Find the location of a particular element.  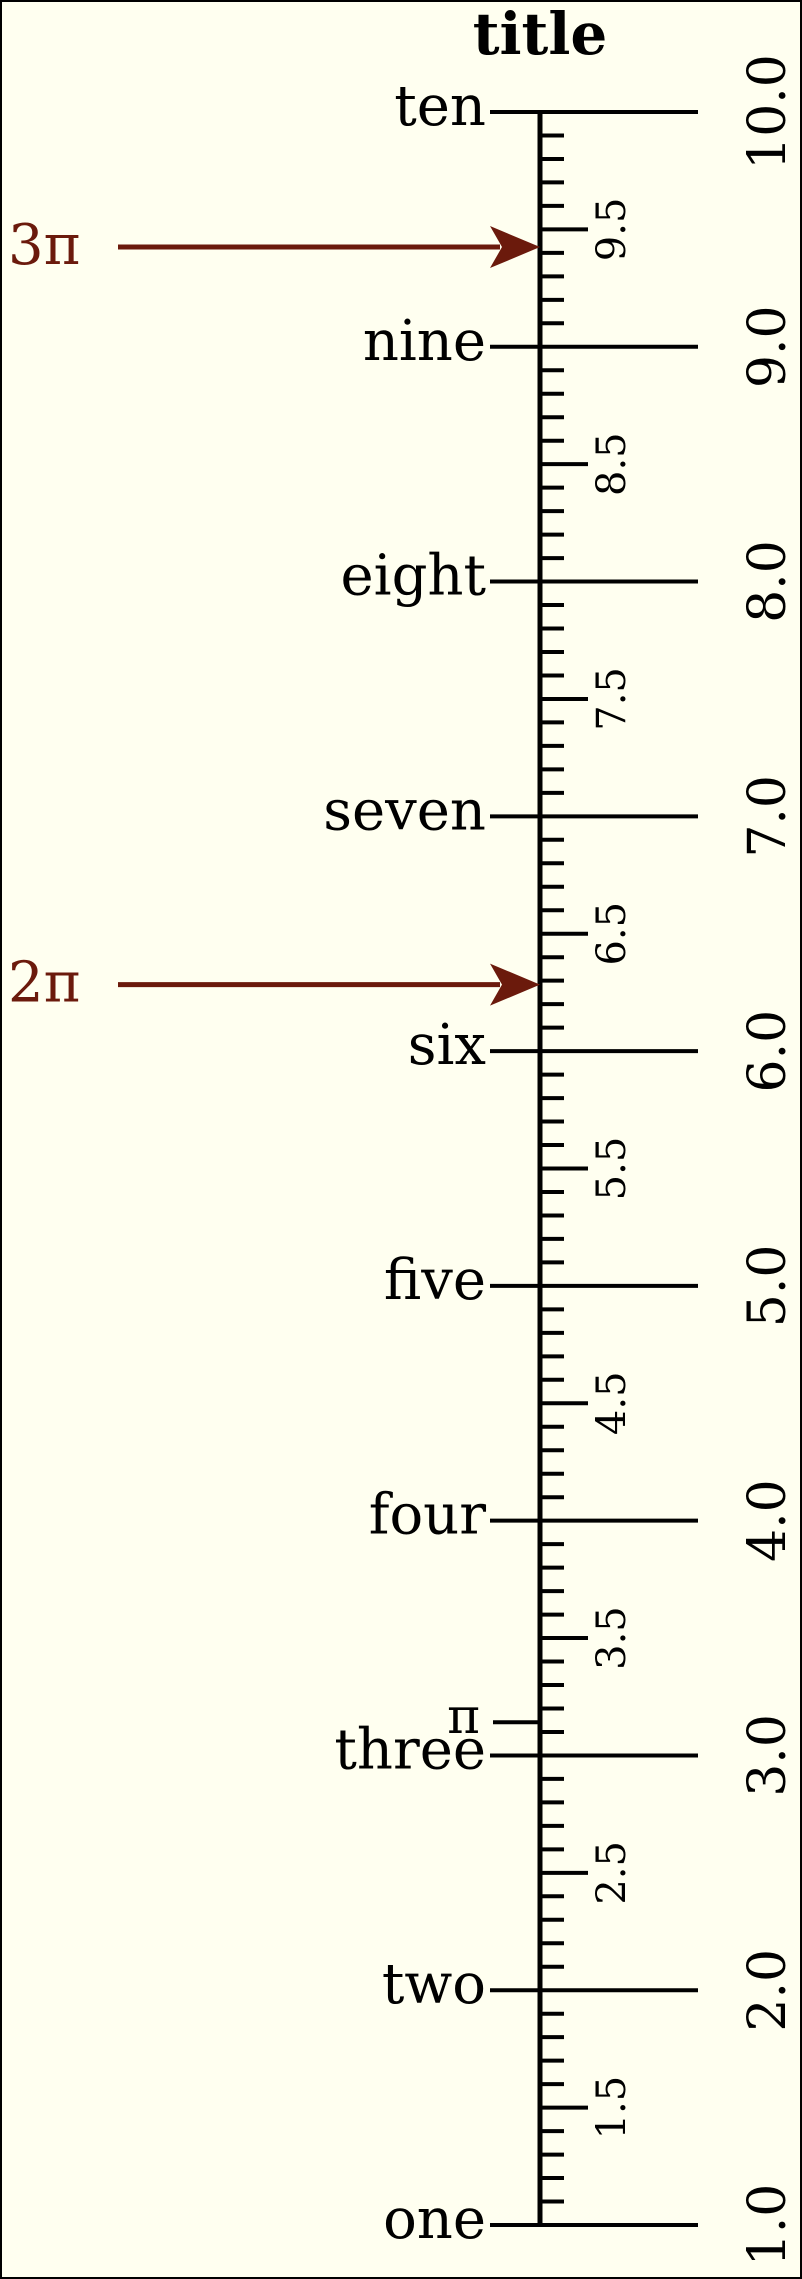

half-value-label: 5.5 is located at coordinates (612, 1169).